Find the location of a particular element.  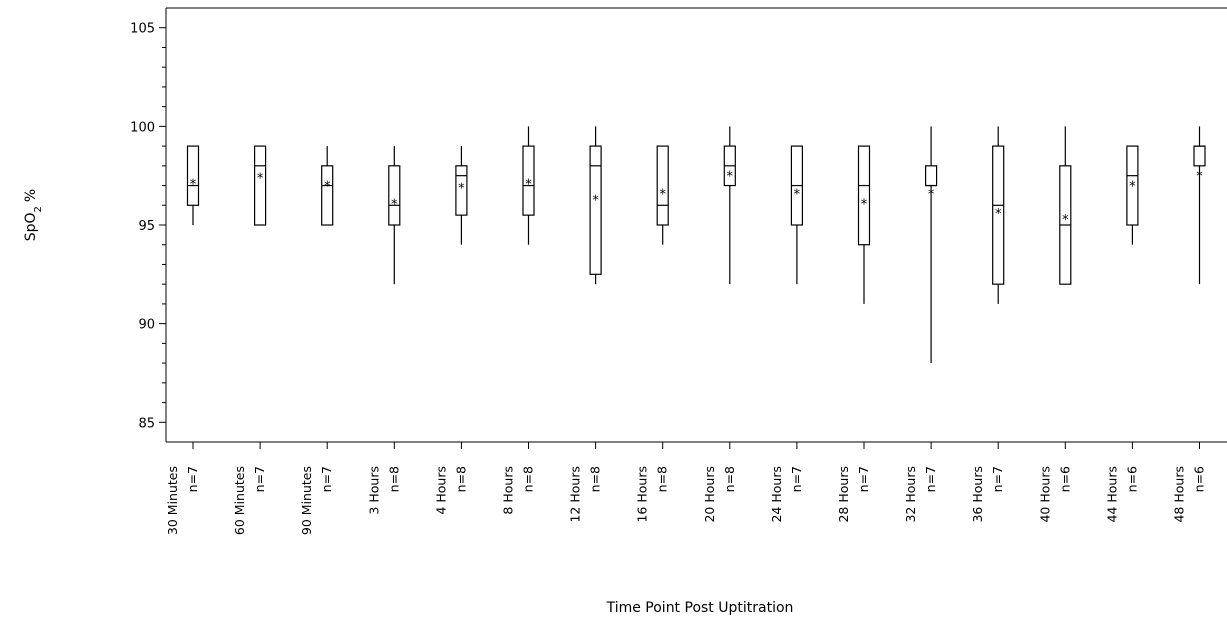

x-category-label: 4 Hours is located at coordinates (440, 490).